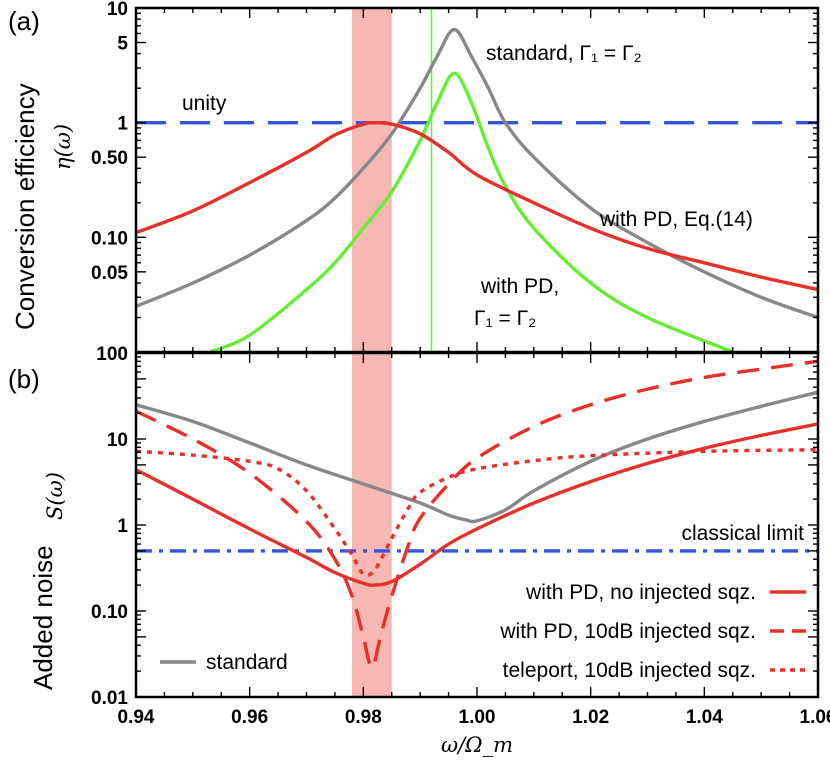  Describe the element at coordinates (247, 662) in the screenshot. I see `legend-label-standard: standard` at that location.